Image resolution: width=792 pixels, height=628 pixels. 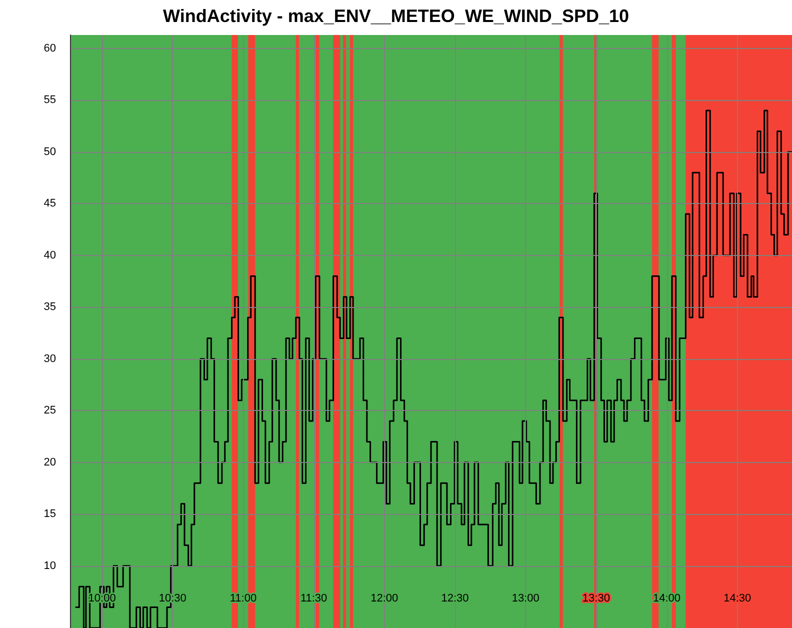 I want to click on y-tick-label: 55, so click(x=50, y=100).